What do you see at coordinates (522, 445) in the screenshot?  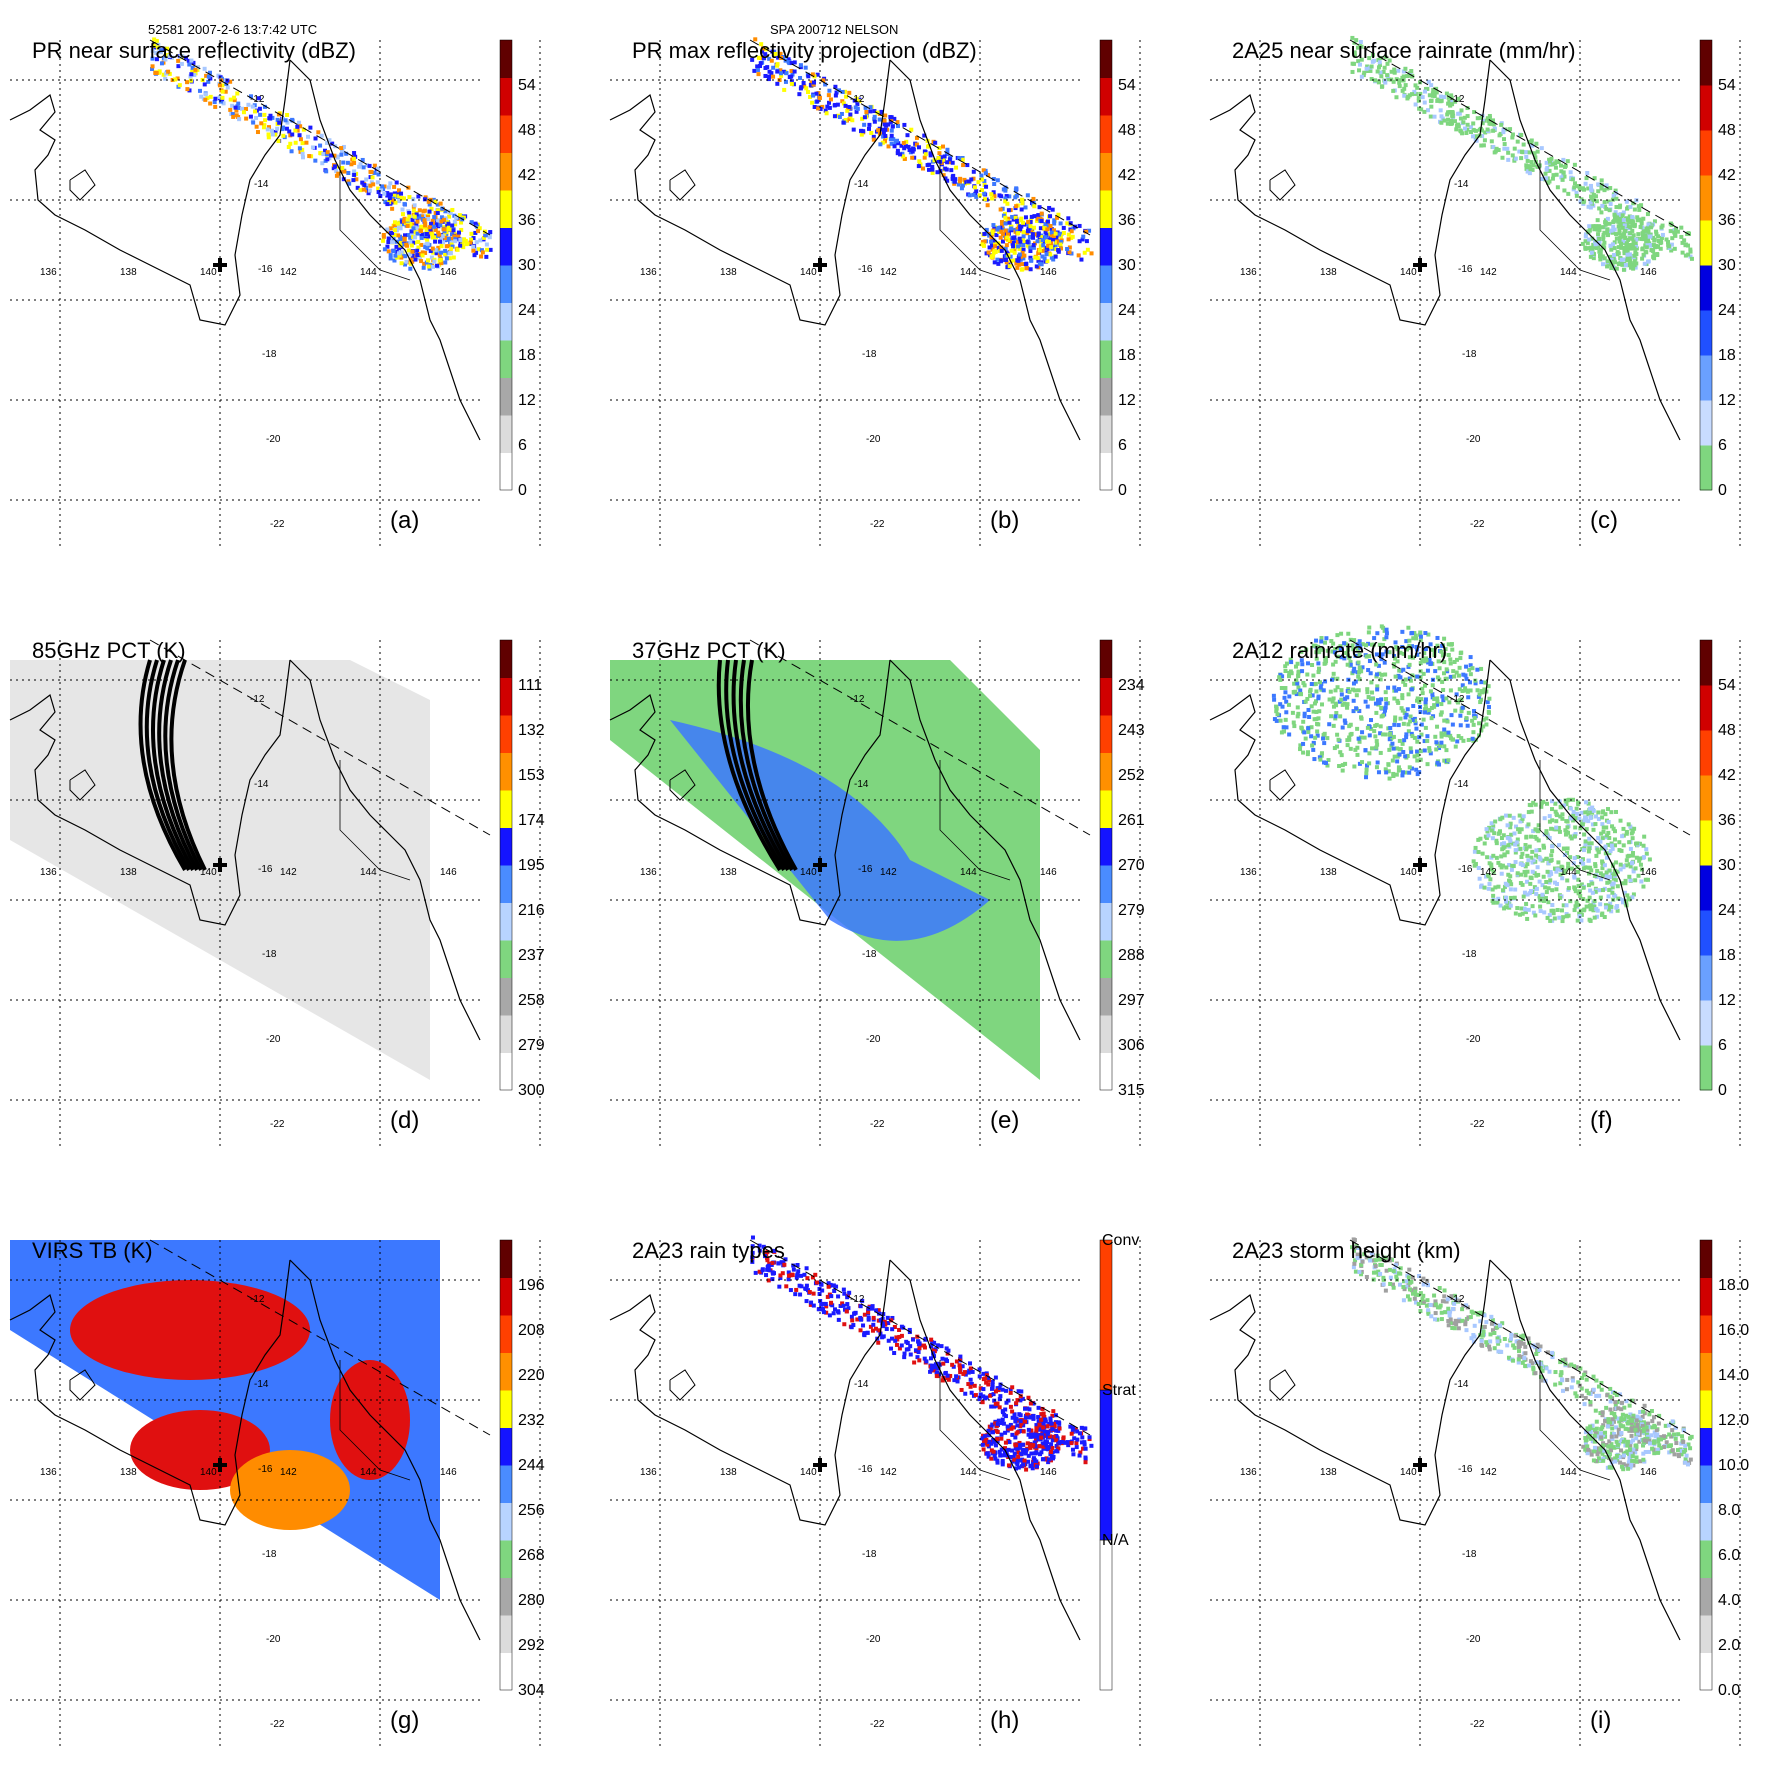 I see `colorbar-tick-label: 6` at bounding box center [522, 445].